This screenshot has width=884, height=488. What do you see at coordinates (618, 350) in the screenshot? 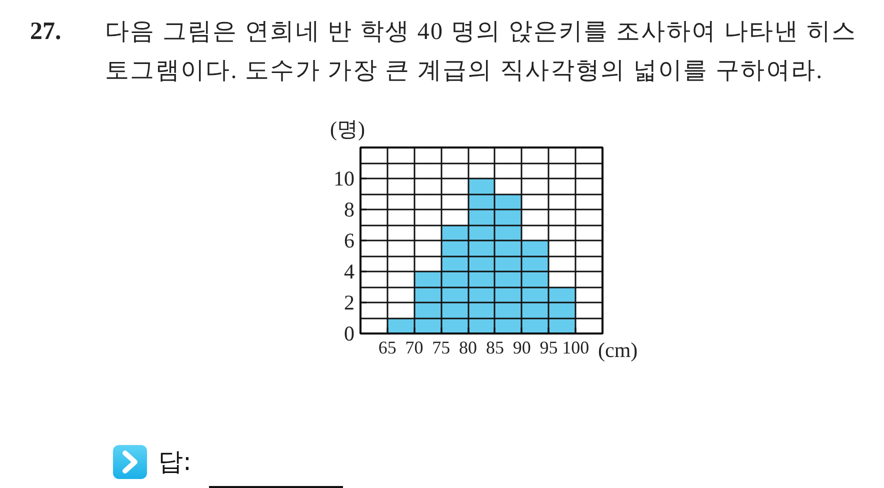
I see `x-axis-title: (cm)` at bounding box center [618, 350].